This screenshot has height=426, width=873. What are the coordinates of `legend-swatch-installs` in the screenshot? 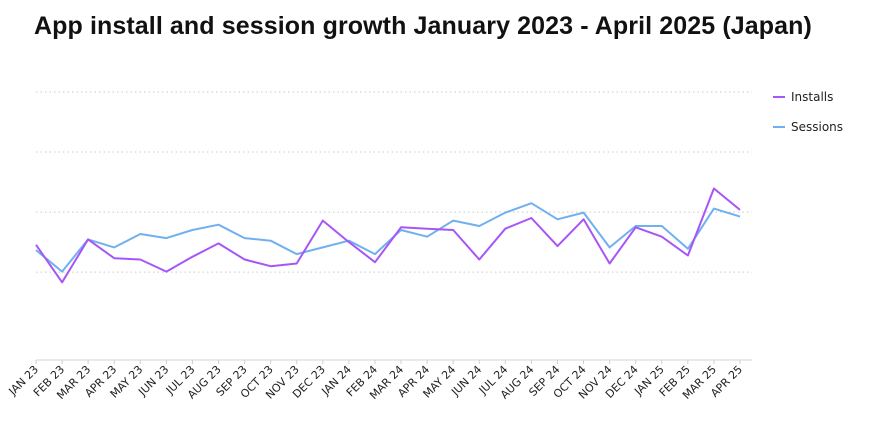 It's located at (779, 97).